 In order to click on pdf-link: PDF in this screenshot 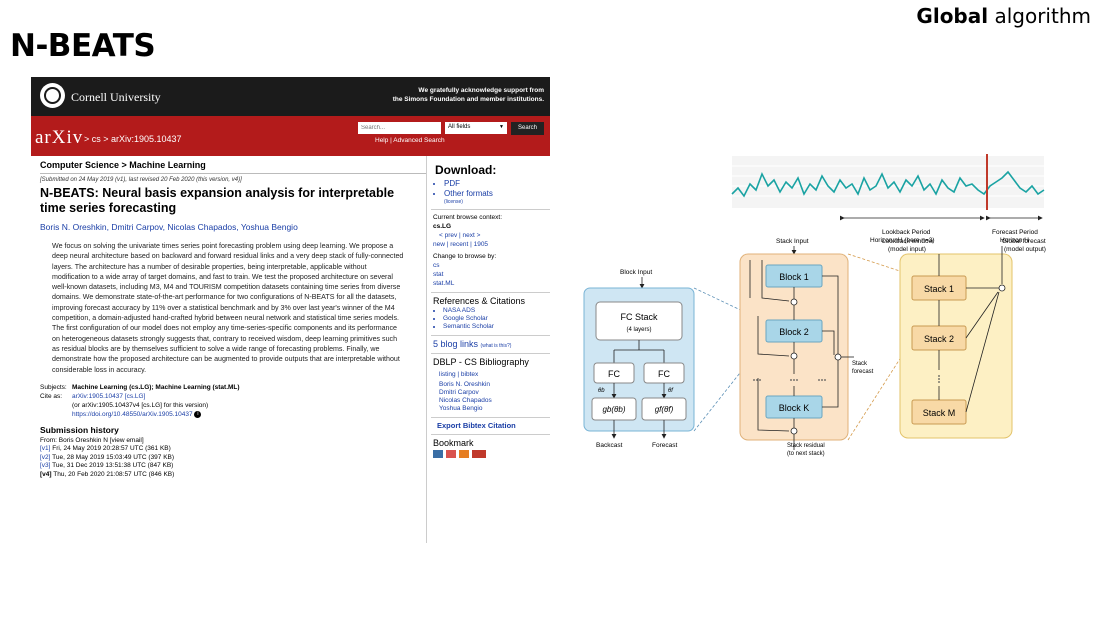, I will do `click(497, 184)`.